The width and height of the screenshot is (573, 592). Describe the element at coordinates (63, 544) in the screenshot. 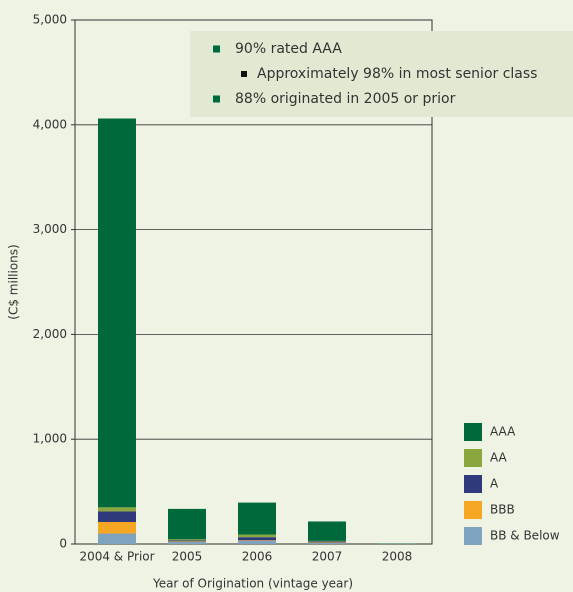

I see `y-tick-label: 0` at that location.